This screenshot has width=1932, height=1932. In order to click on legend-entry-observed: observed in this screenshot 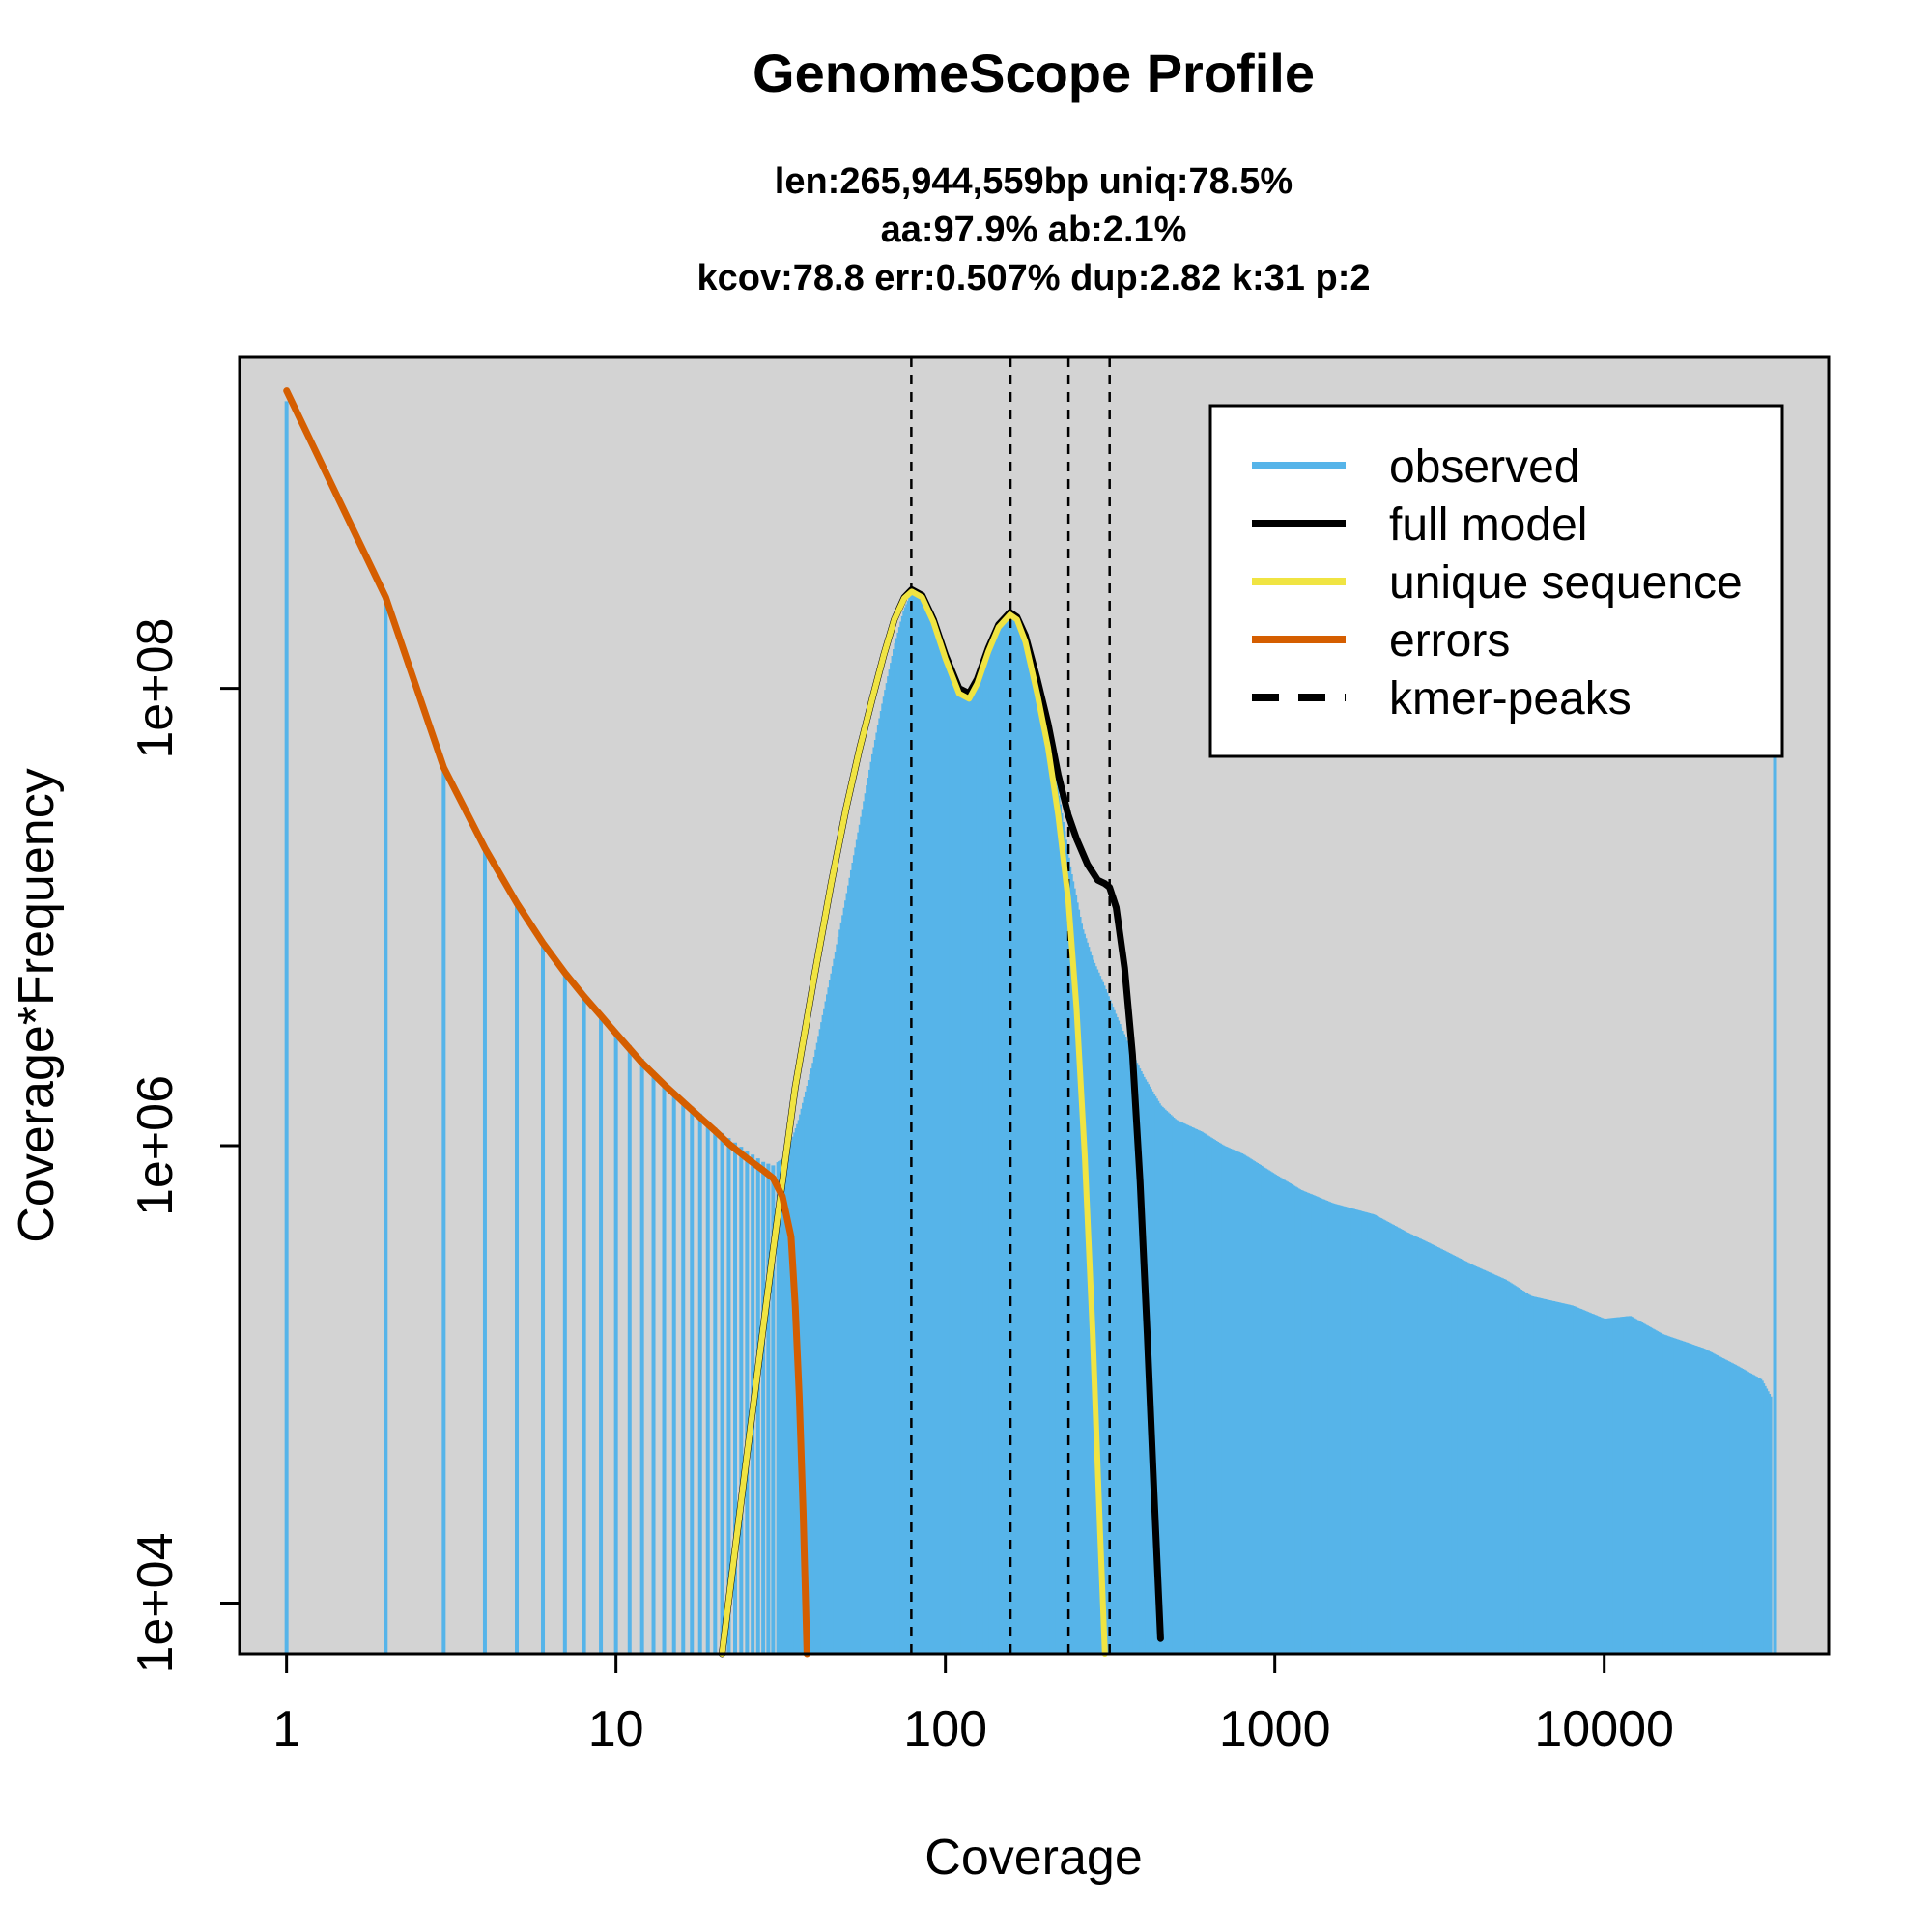, I will do `click(1484, 467)`.